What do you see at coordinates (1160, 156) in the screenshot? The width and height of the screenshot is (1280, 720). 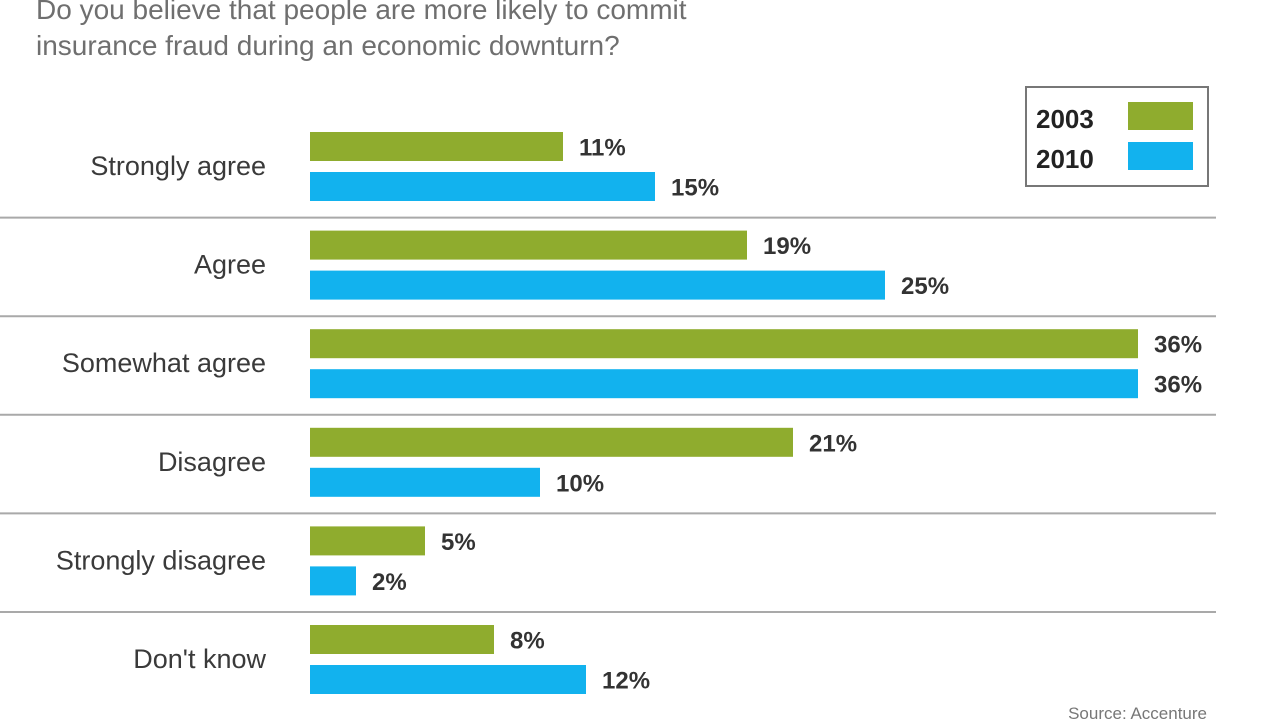 I see `legend-swatch-2010` at bounding box center [1160, 156].